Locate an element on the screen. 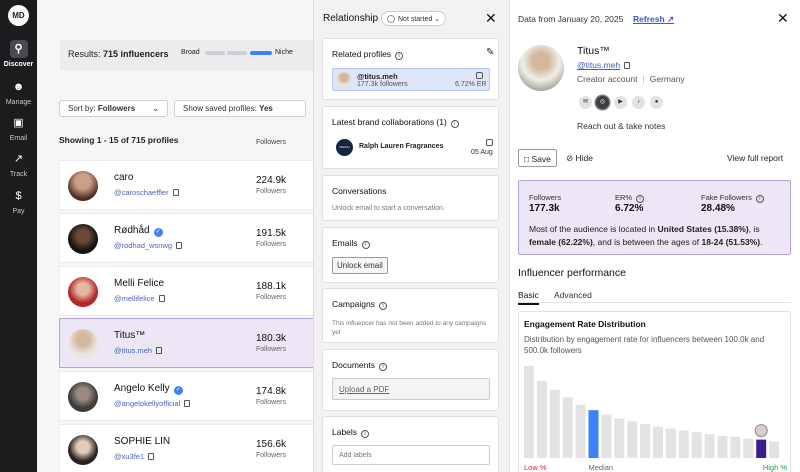 This screenshot has height=472, width=800. followers-count: 174.8k is located at coordinates (271, 391).